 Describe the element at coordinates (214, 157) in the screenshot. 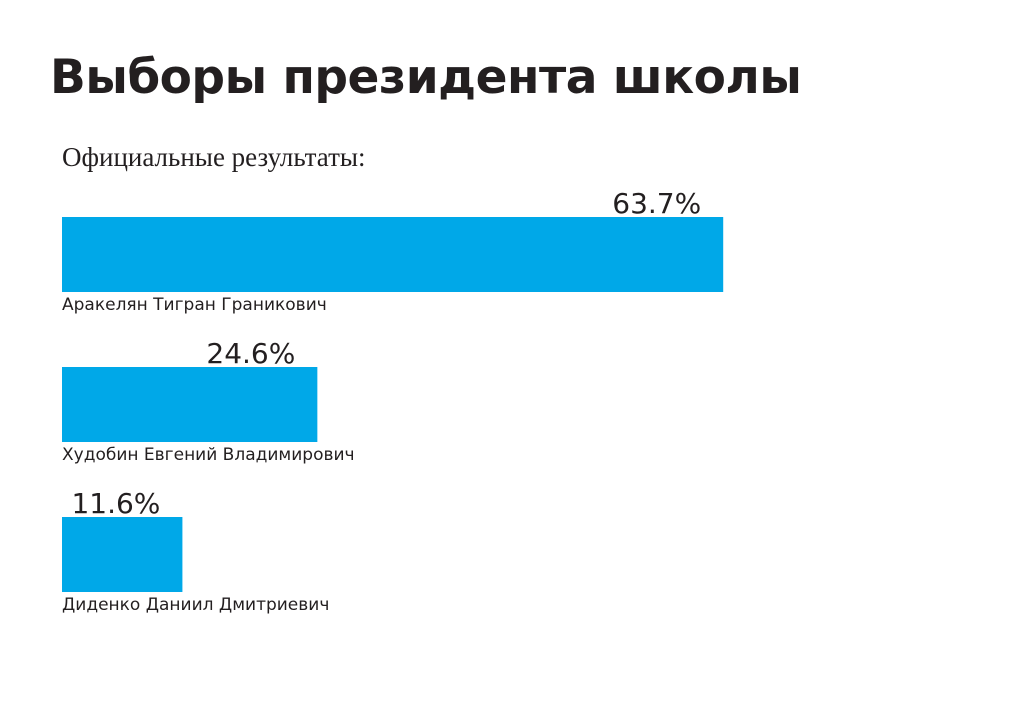

I see `chart-subtitle: Официальные результаты:` at that location.